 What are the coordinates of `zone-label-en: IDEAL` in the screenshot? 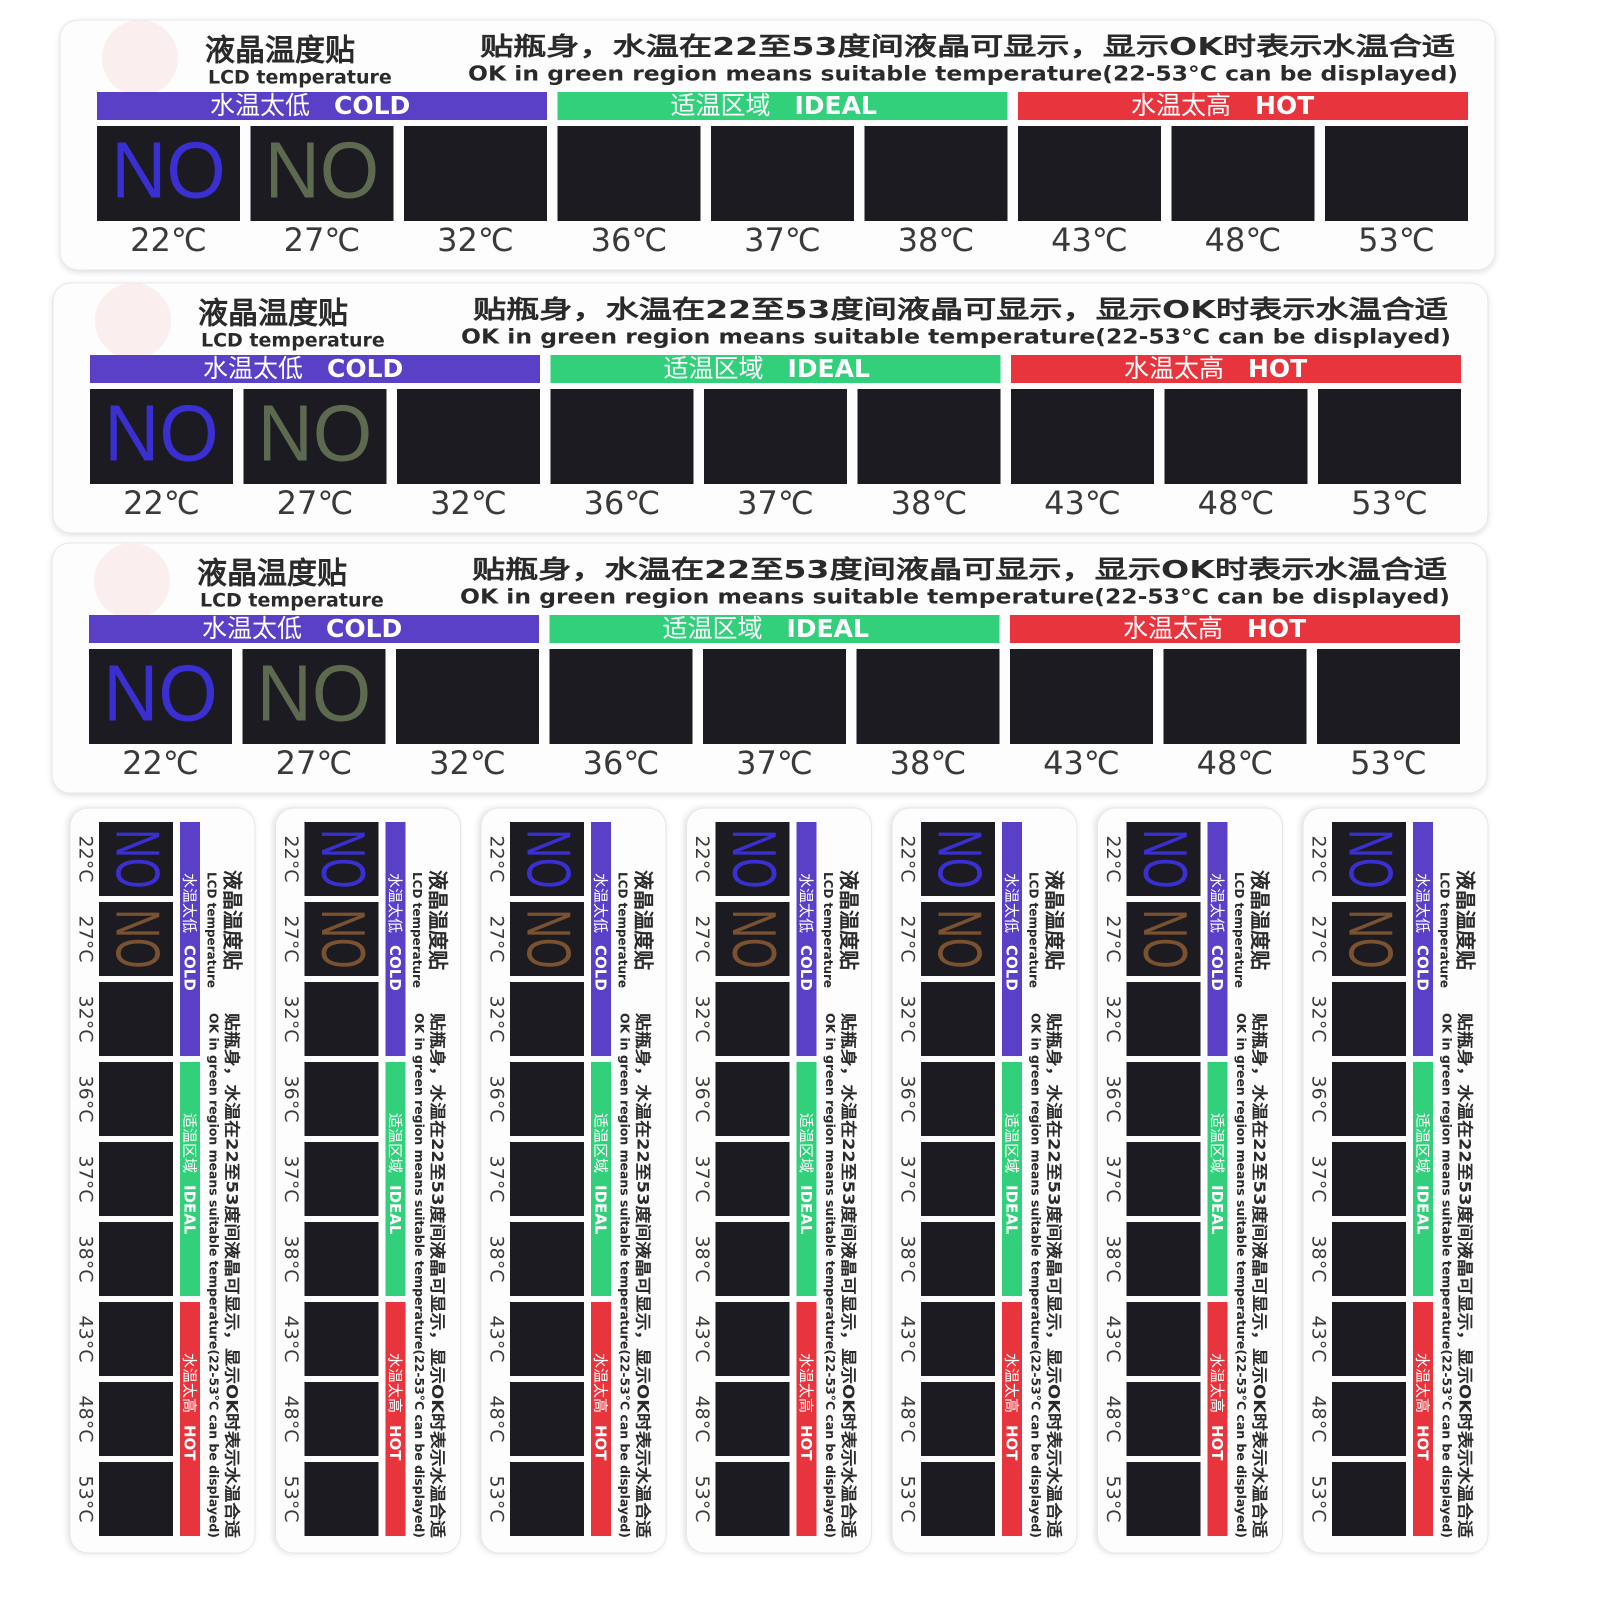 It's located at (1012, 1210).